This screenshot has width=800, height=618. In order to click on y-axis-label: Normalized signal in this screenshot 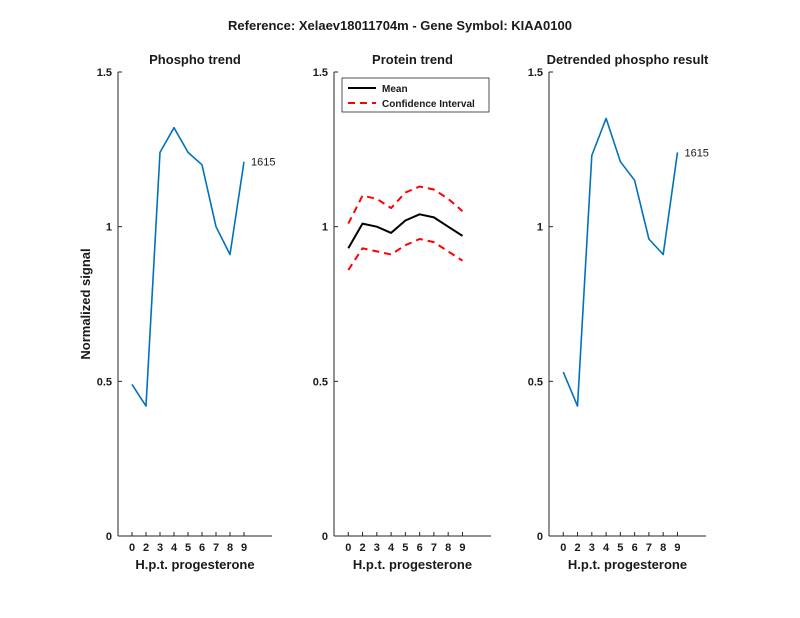, I will do `click(85, 303)`.